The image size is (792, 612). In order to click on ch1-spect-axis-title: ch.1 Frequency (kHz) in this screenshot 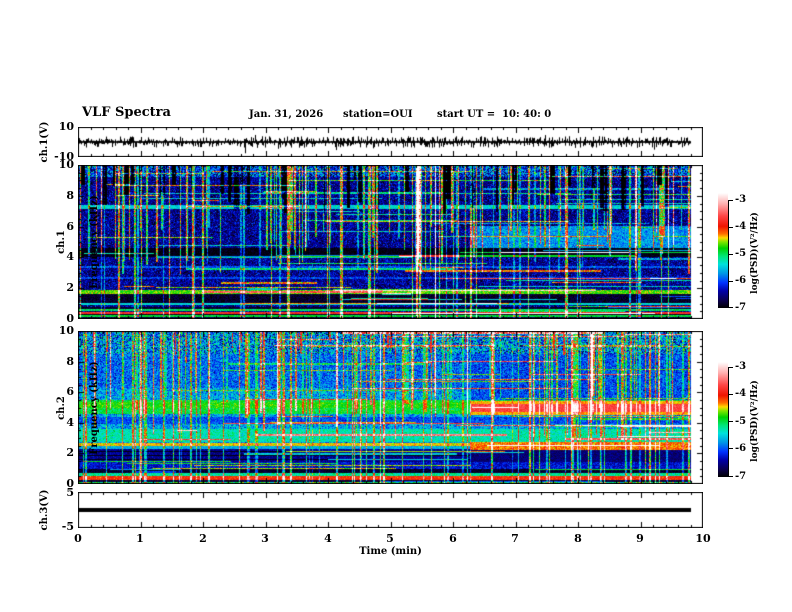, I will do `click(67, 242)`.